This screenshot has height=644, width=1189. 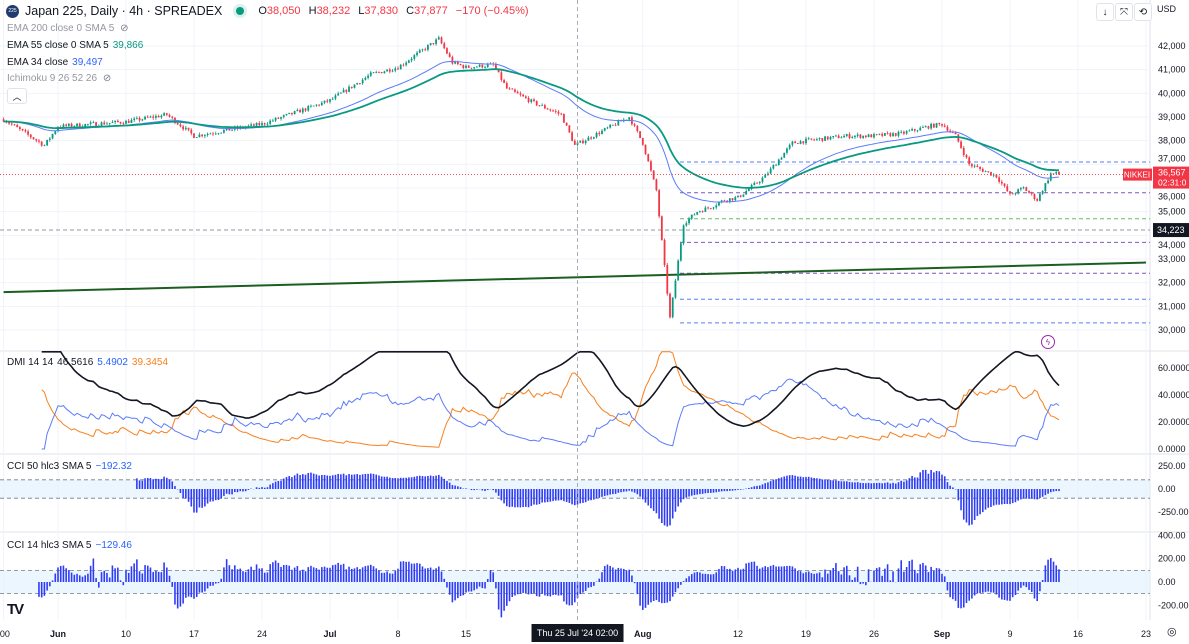 What do you see at coordinates (1172, 259) in the screenshot?
I see `price-tick-label: 33,000` at bounding box center [1172, 259].